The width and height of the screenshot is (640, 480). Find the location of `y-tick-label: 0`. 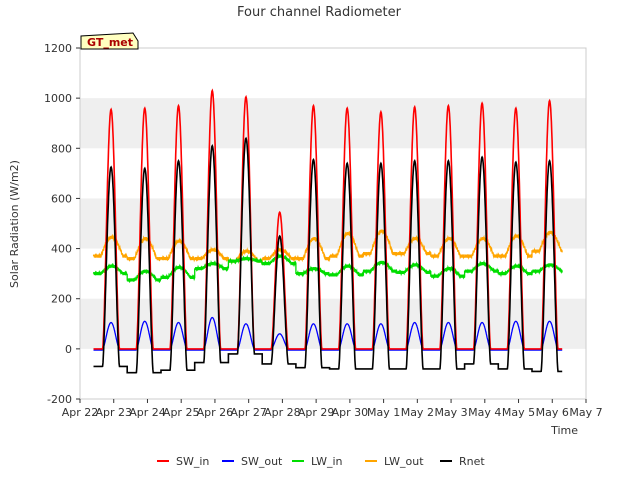

y-tick-label: 0 is located at coordinates (68, 349).